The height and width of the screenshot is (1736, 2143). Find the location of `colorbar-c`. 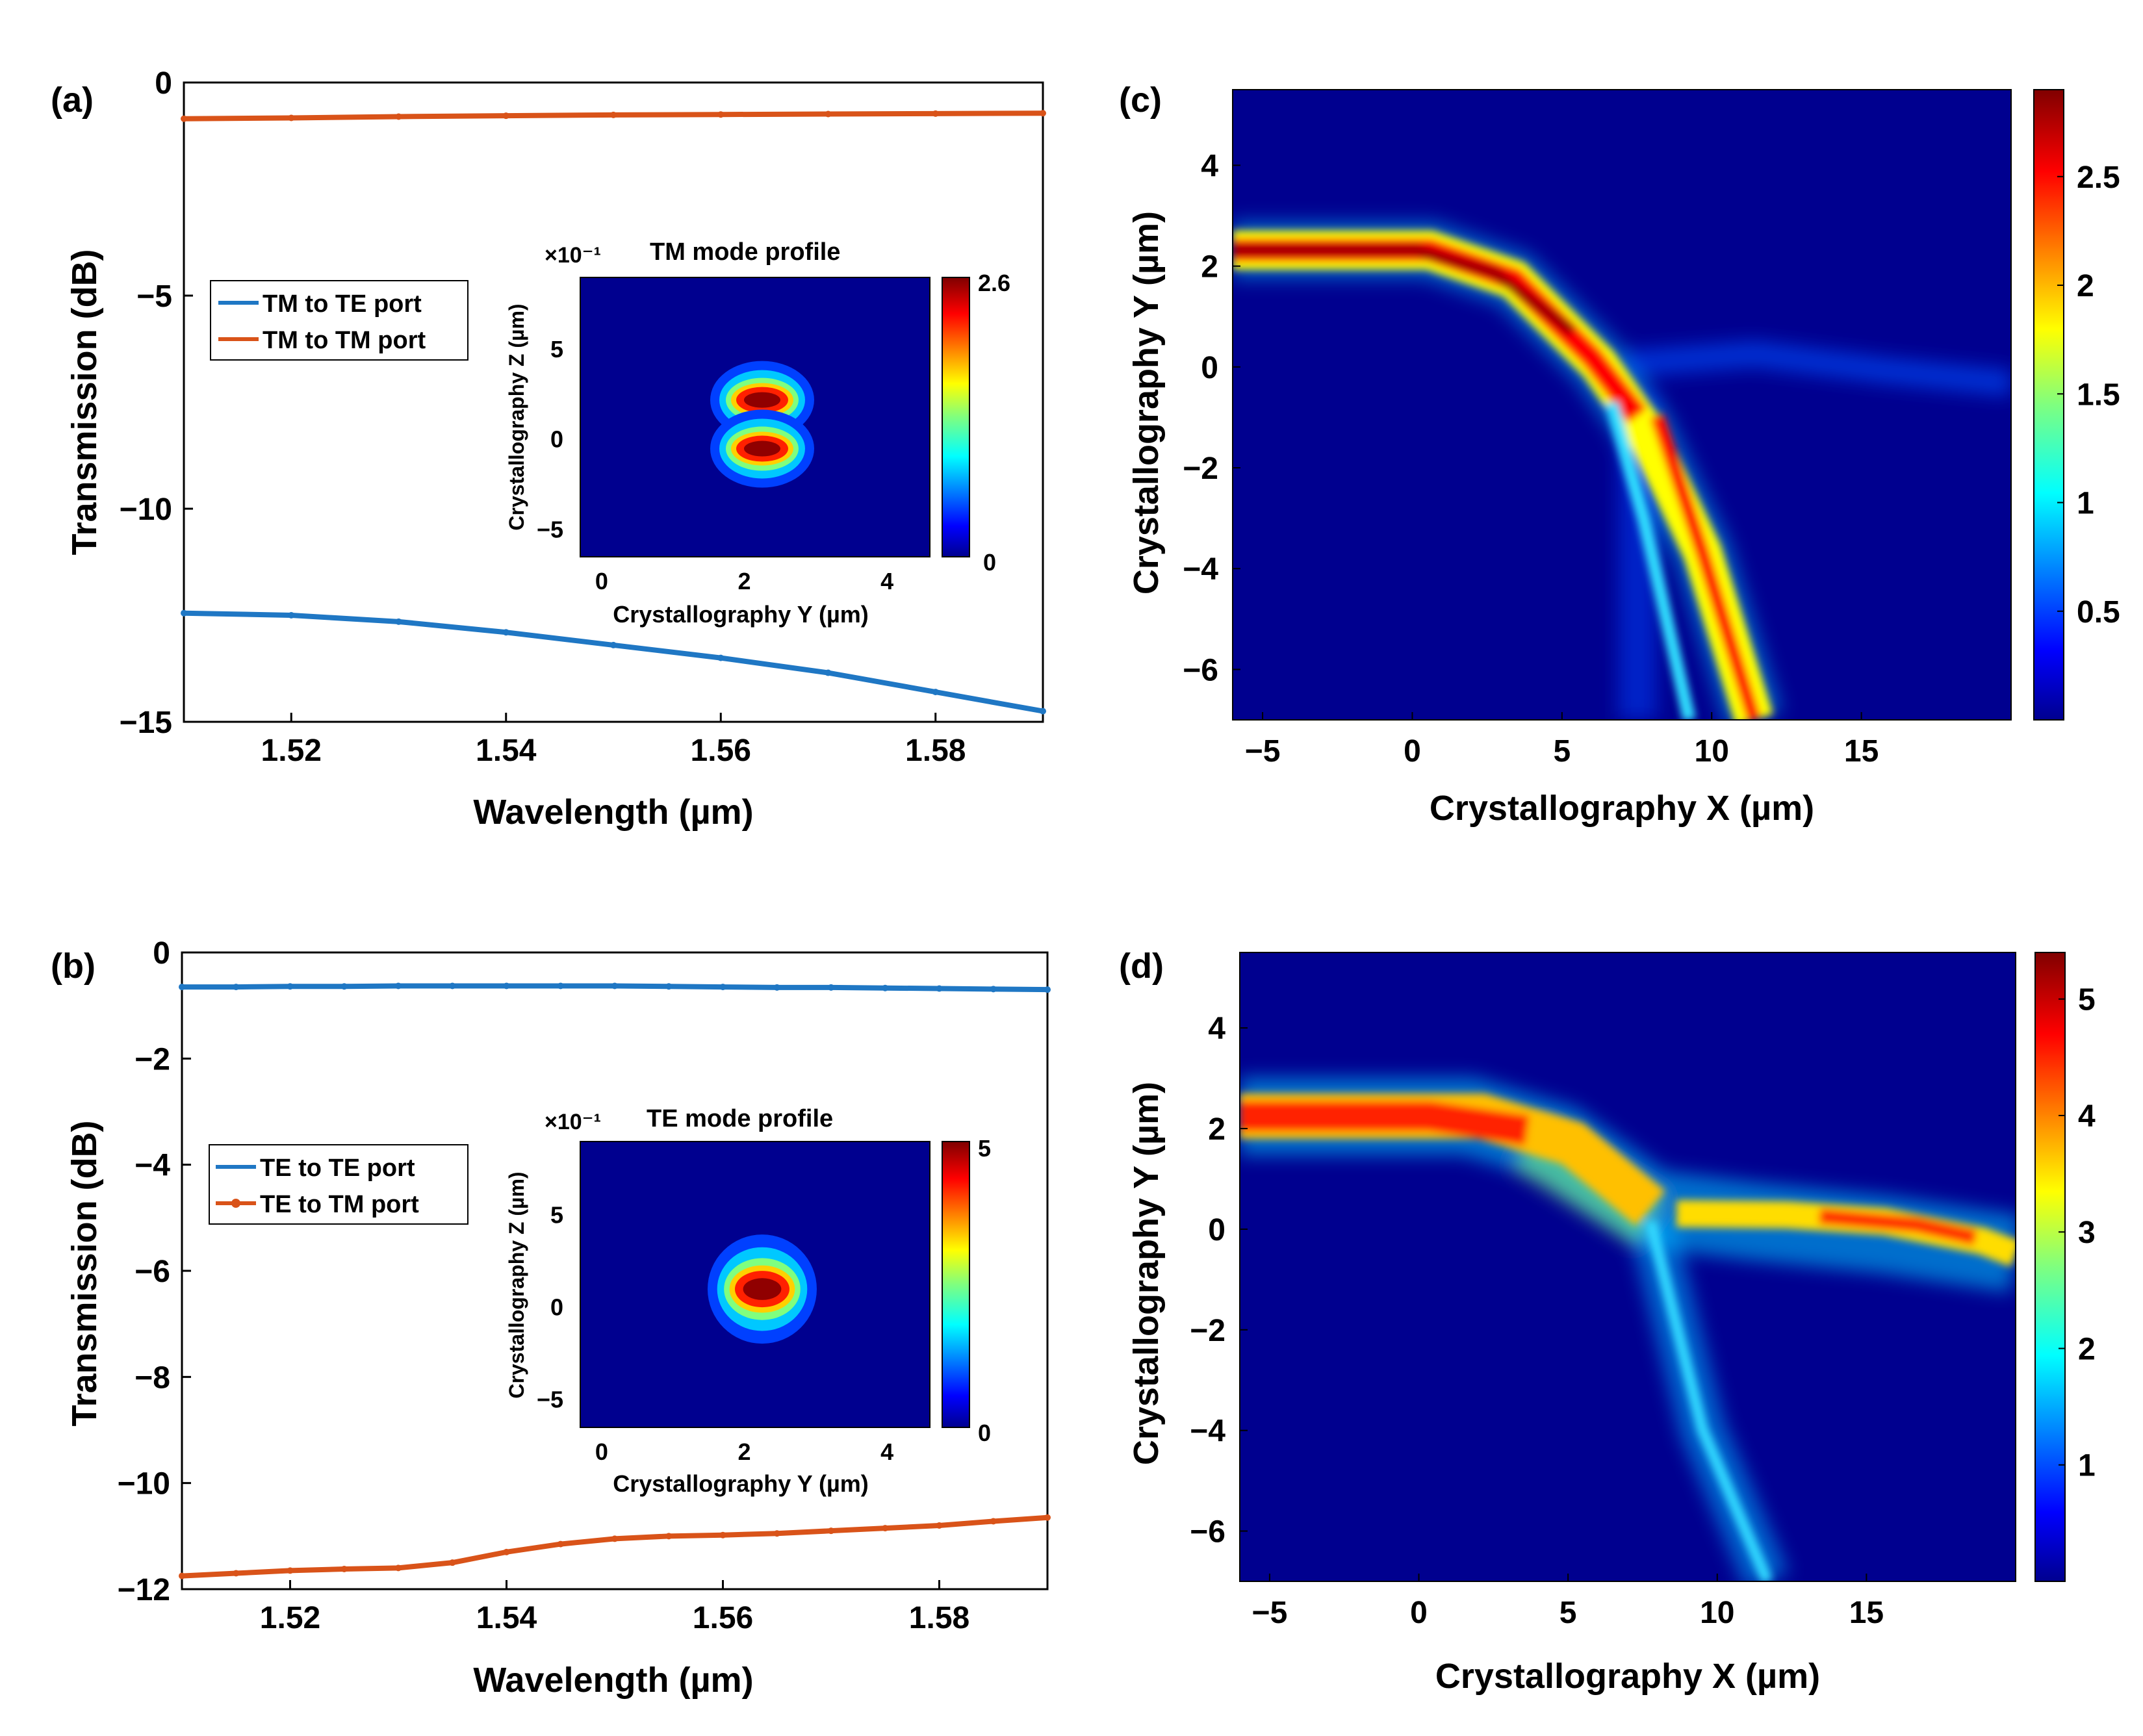

colorbar-c is located at coordinates (2048, 405).